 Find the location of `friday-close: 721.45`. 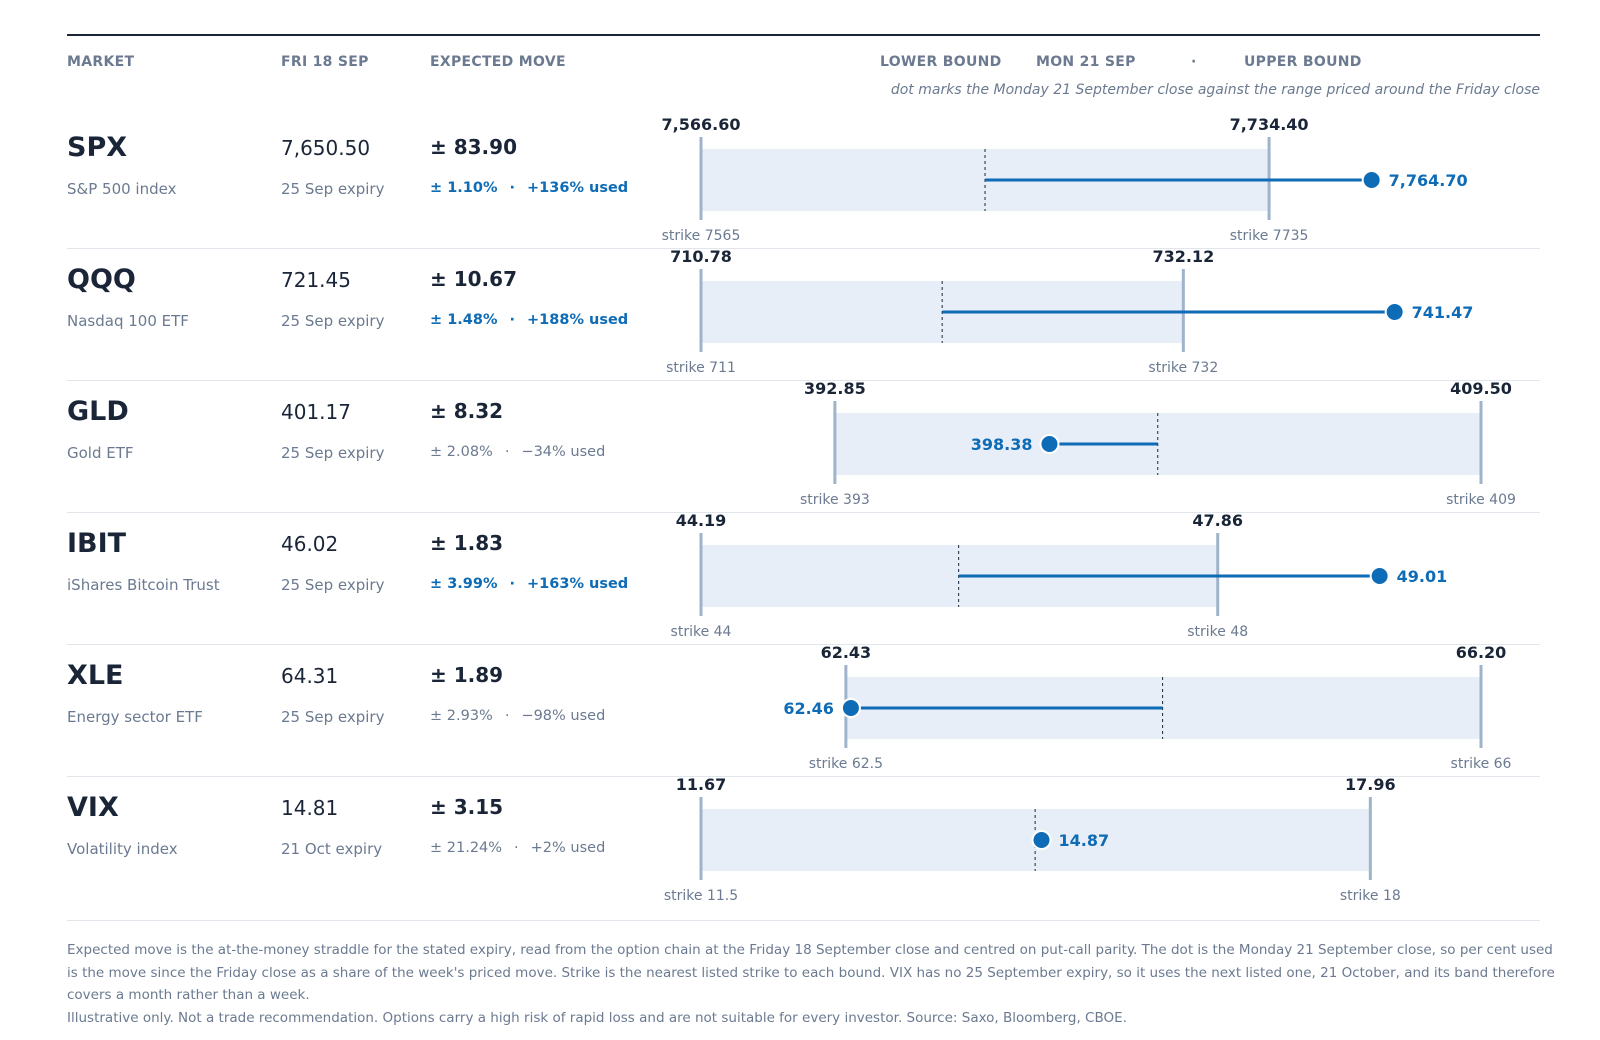

friday-close: 721.45 is located at coordinates (316, 280).